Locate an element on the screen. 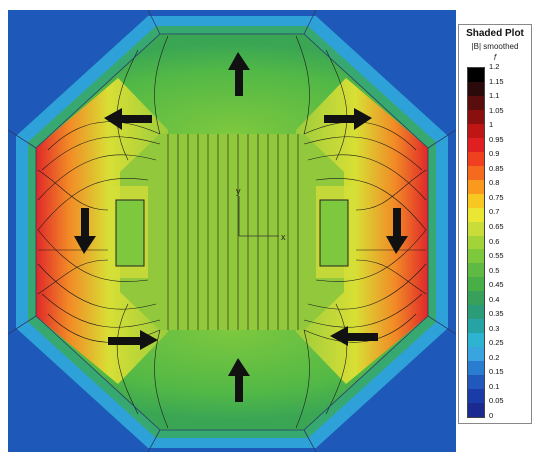 This screenshot has height=460, width=548. legend-tick-label: 0.65 is located at coordinates (496, 226).